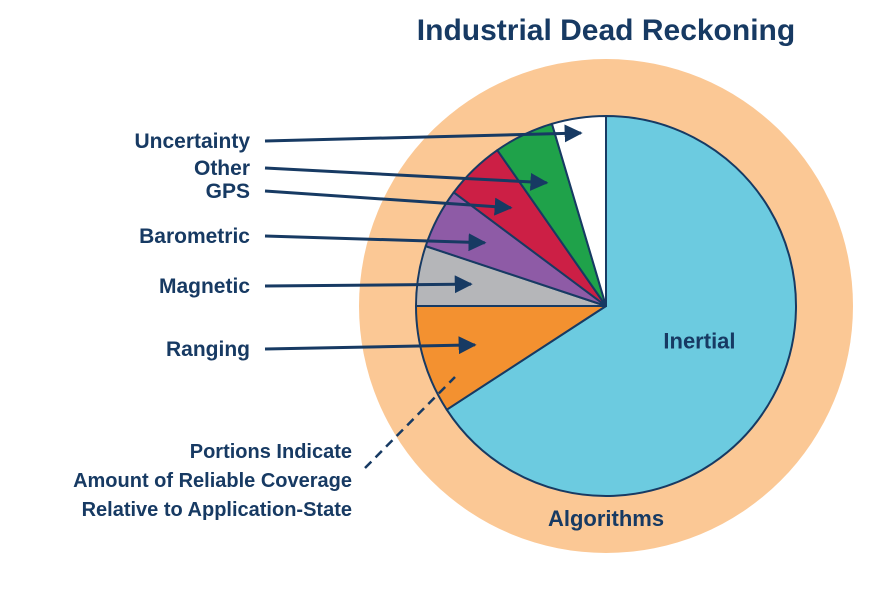 This screenshot has height=589, width=874. I want to click on callout-arrow-magnetic, so click(368, 284).